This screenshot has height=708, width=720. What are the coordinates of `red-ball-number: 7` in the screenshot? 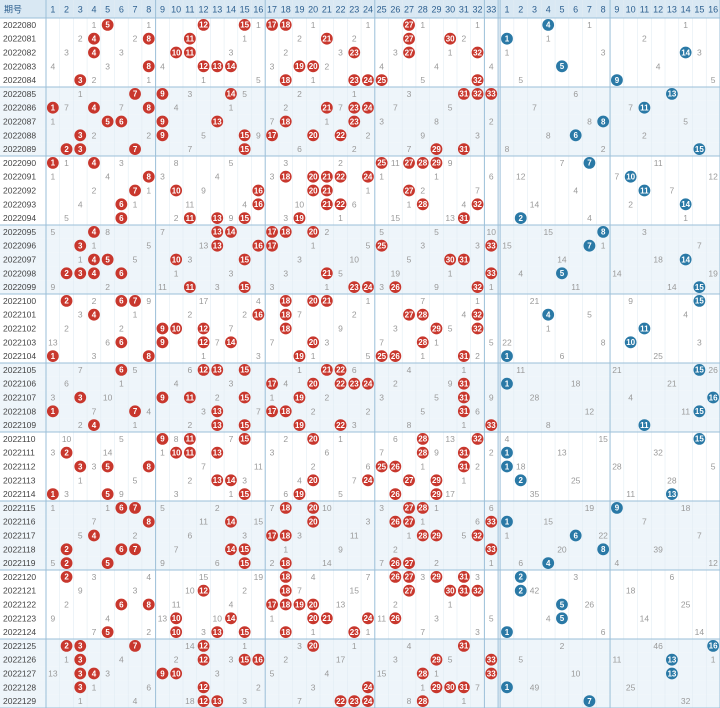 It's located at (135, 190).